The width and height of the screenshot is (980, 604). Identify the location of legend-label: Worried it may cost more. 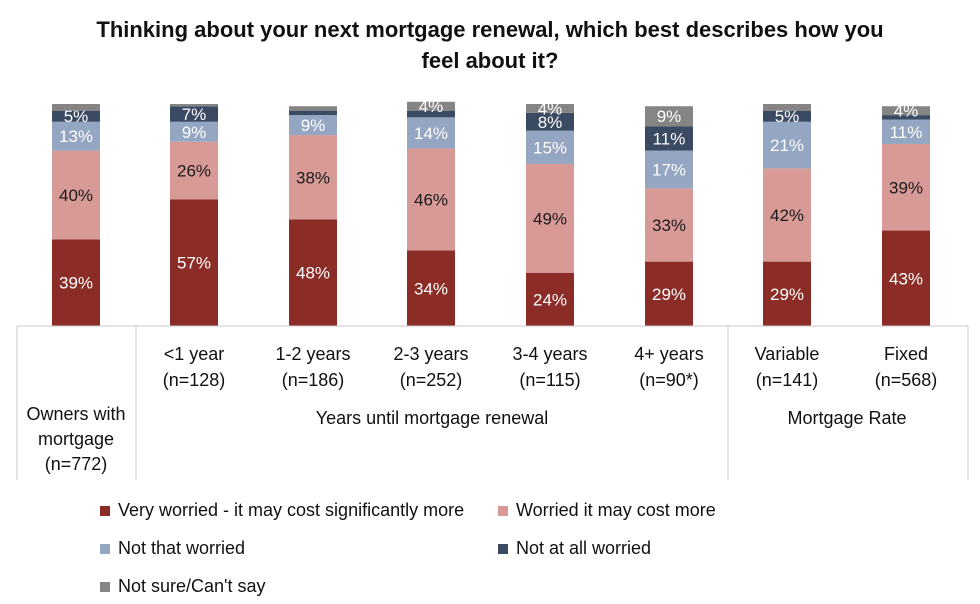
(616, 510).